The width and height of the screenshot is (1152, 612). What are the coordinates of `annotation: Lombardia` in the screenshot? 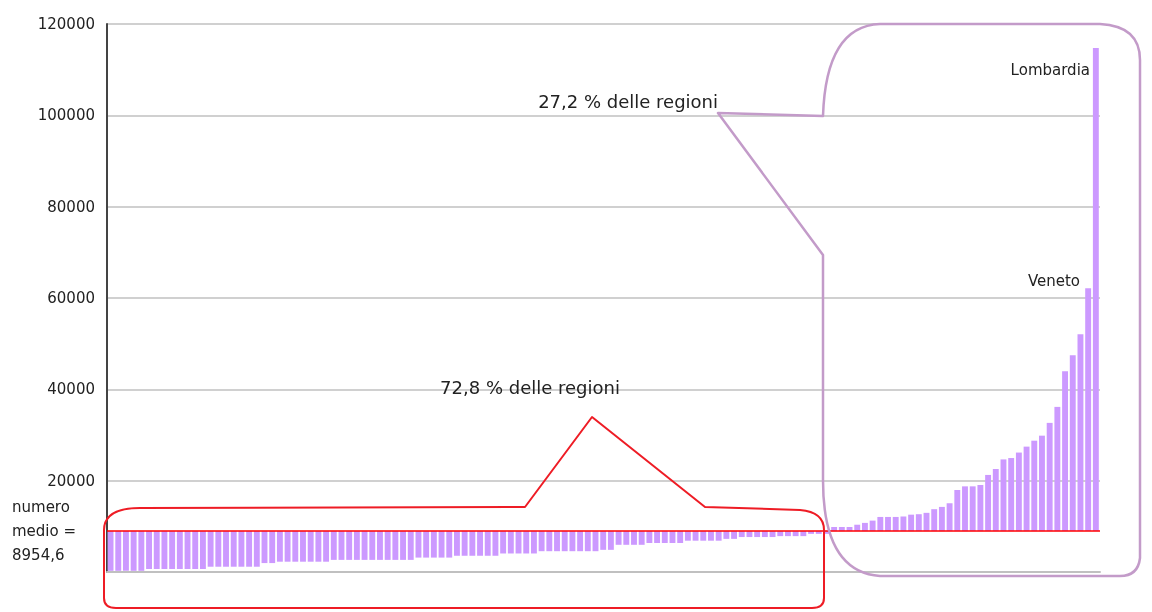 It's located at (1050, 69).